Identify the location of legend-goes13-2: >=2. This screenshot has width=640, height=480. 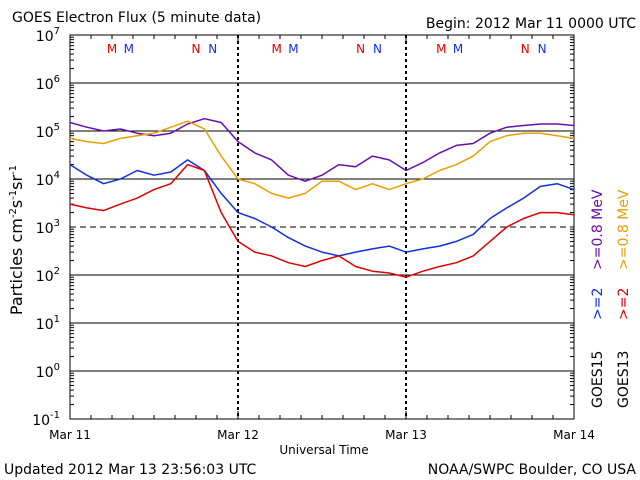
(624, 304).